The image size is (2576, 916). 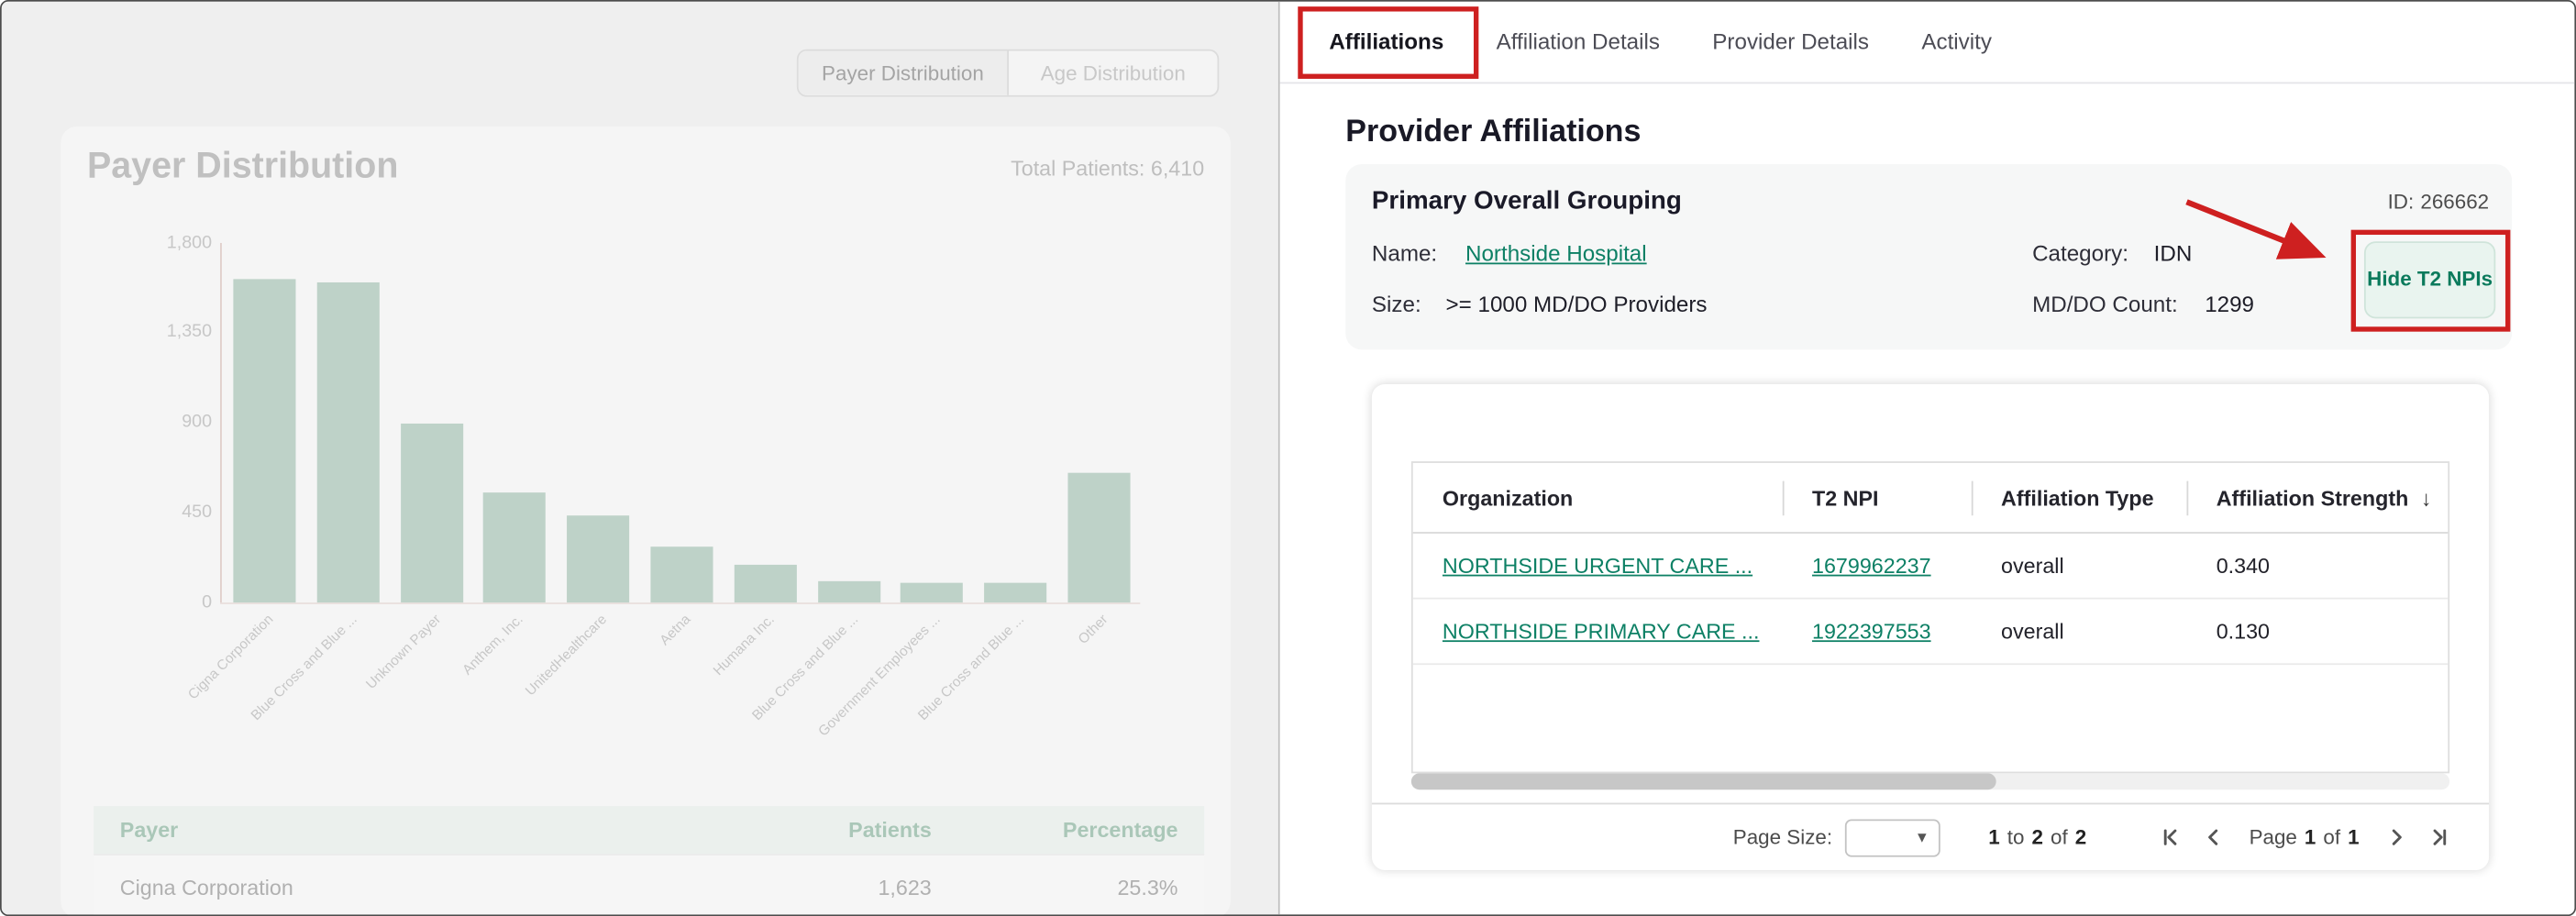 What do you see at coordinates (2037, 837) in the screenshot?
I see `row-range-summary: 1 to 2 of 2` at bounding box center [2037, 837].